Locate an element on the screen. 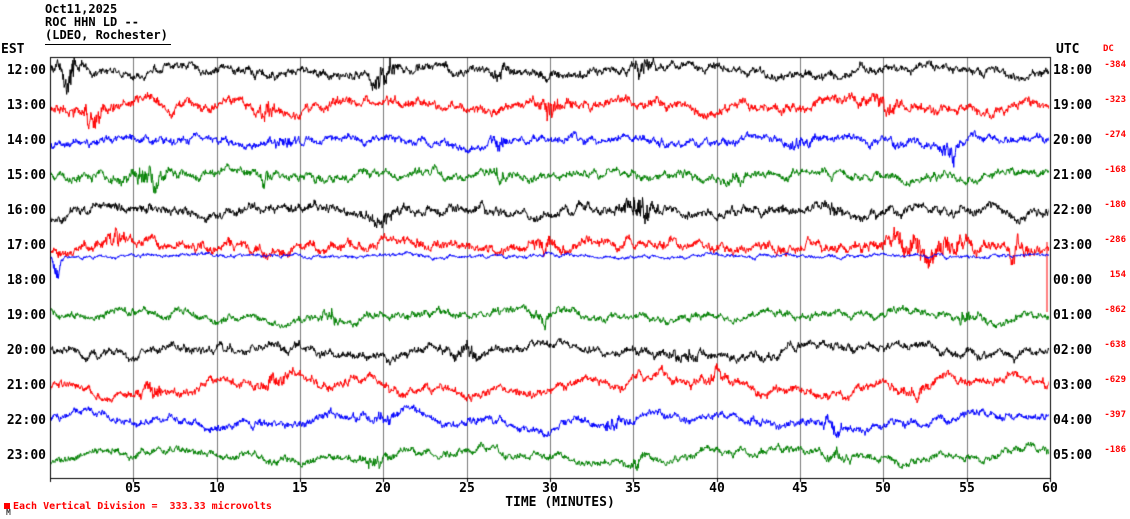 This screenshot has height=519, width=1130. utc-label-18: 18:00 is located at coordinates (1073, 70).